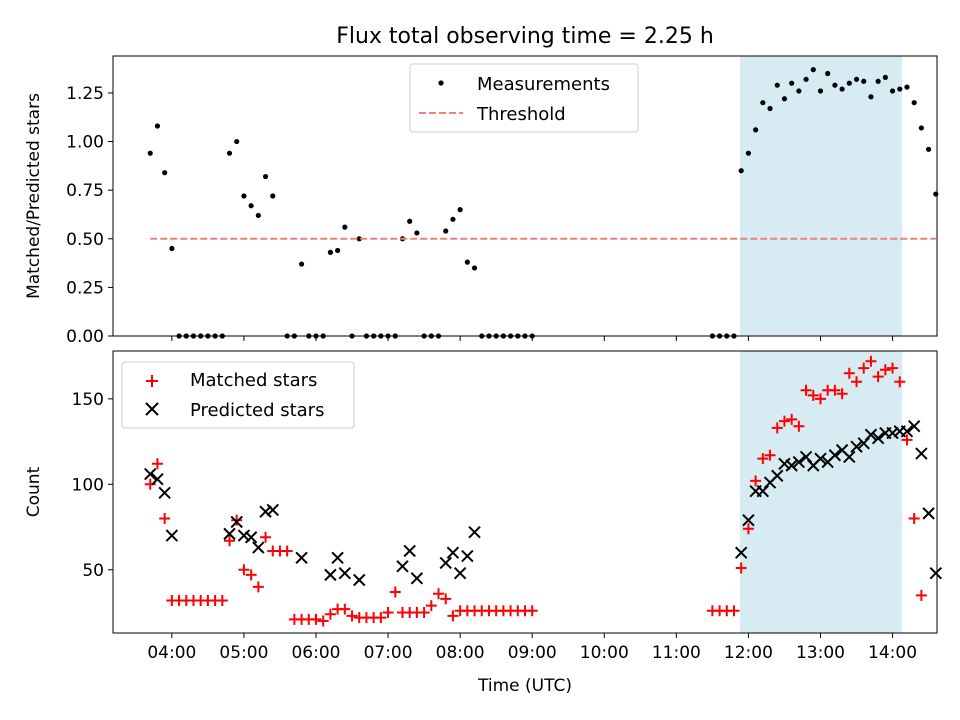 This screenshot has height=720, width=960. Describe the element at coordinates (88, 400) in the screenshot. I see `y-tick-label: 150` at that location.